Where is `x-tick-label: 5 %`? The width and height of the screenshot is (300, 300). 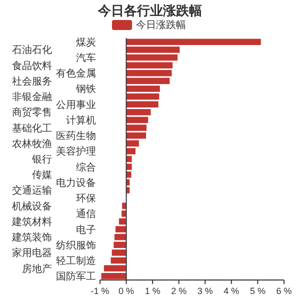
x-tick-label: 5 % is located at coordinates (258, 291).